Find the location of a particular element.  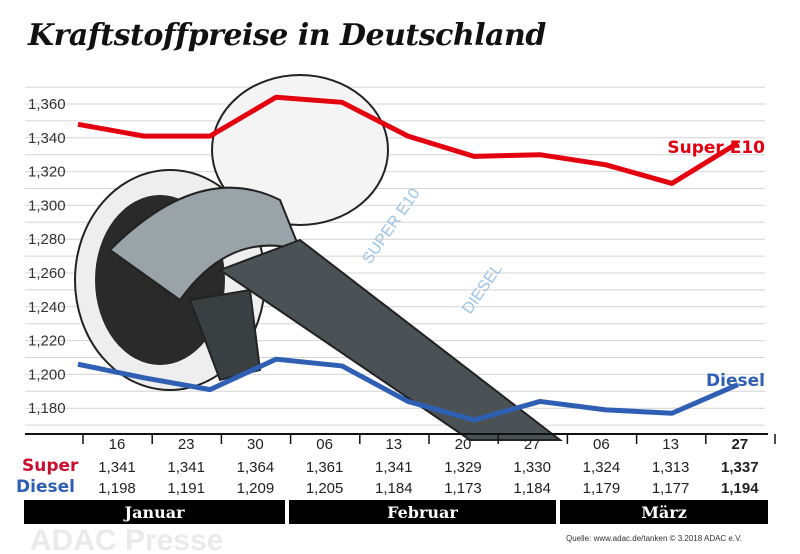

month-label: Februar is located at coordinates (422, 512).